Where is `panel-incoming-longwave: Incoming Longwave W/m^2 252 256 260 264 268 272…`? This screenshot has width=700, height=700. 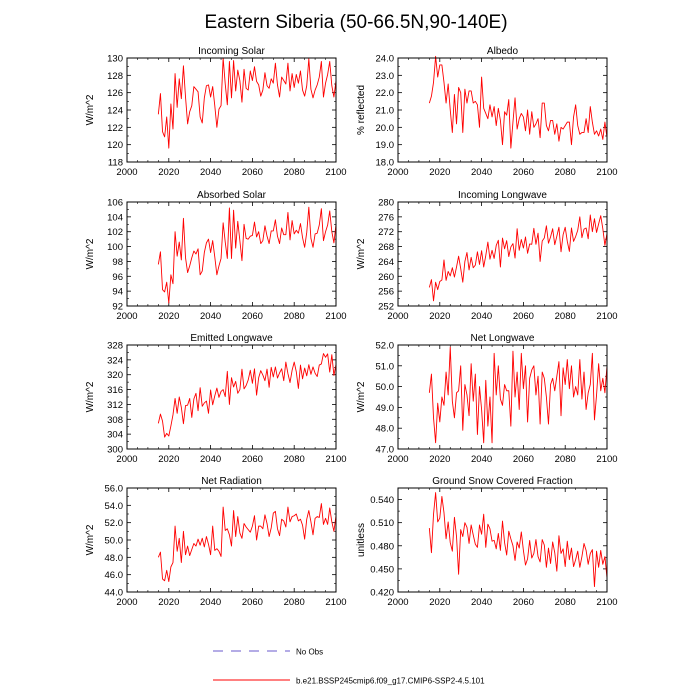
panel-incoming-longwave: Incoming Longwave W/m^2 252 256 260 264 268 272… is located at coordinates (487, 256).